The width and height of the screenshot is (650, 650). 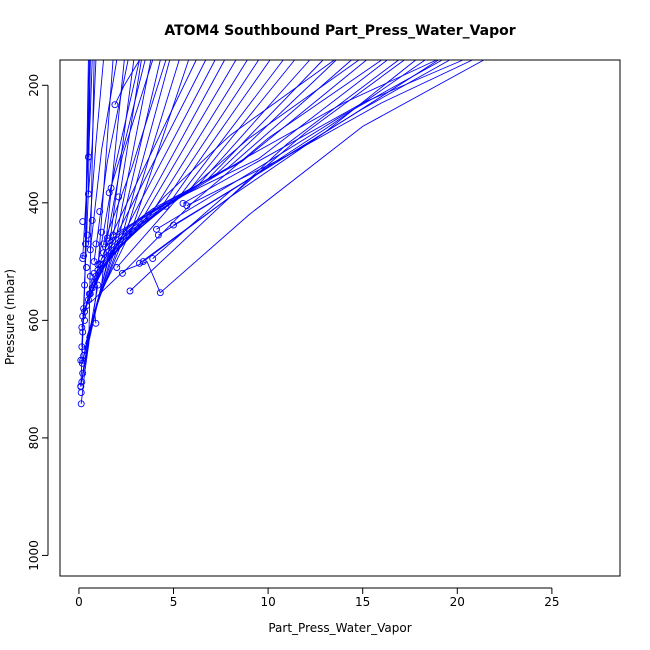 What do you see at coordinates (339, 31) in the screenshot?
I see `chart-title: ATOM4 Southbound Part_Press_Water_Vapor` at bounding box center [339, 31].